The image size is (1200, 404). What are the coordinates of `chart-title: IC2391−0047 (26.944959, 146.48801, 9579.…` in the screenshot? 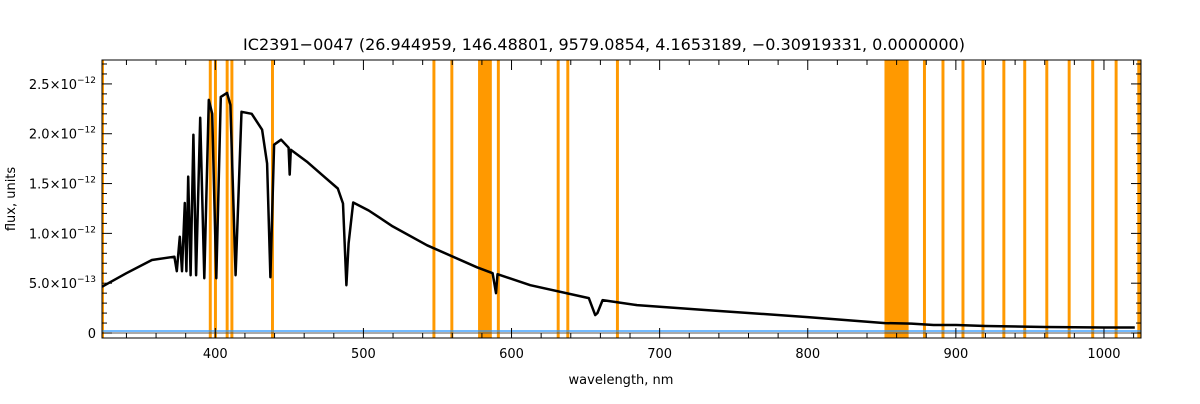 It's located at (604, 44).